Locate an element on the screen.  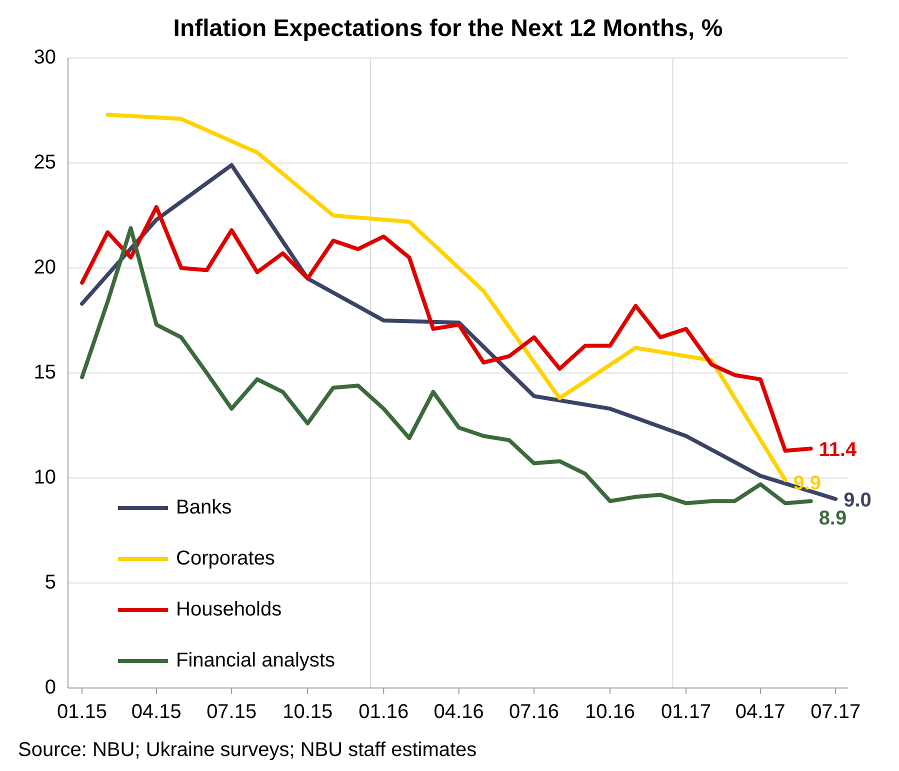
y-tick-label: 25 is located at coordinates (45, 162).